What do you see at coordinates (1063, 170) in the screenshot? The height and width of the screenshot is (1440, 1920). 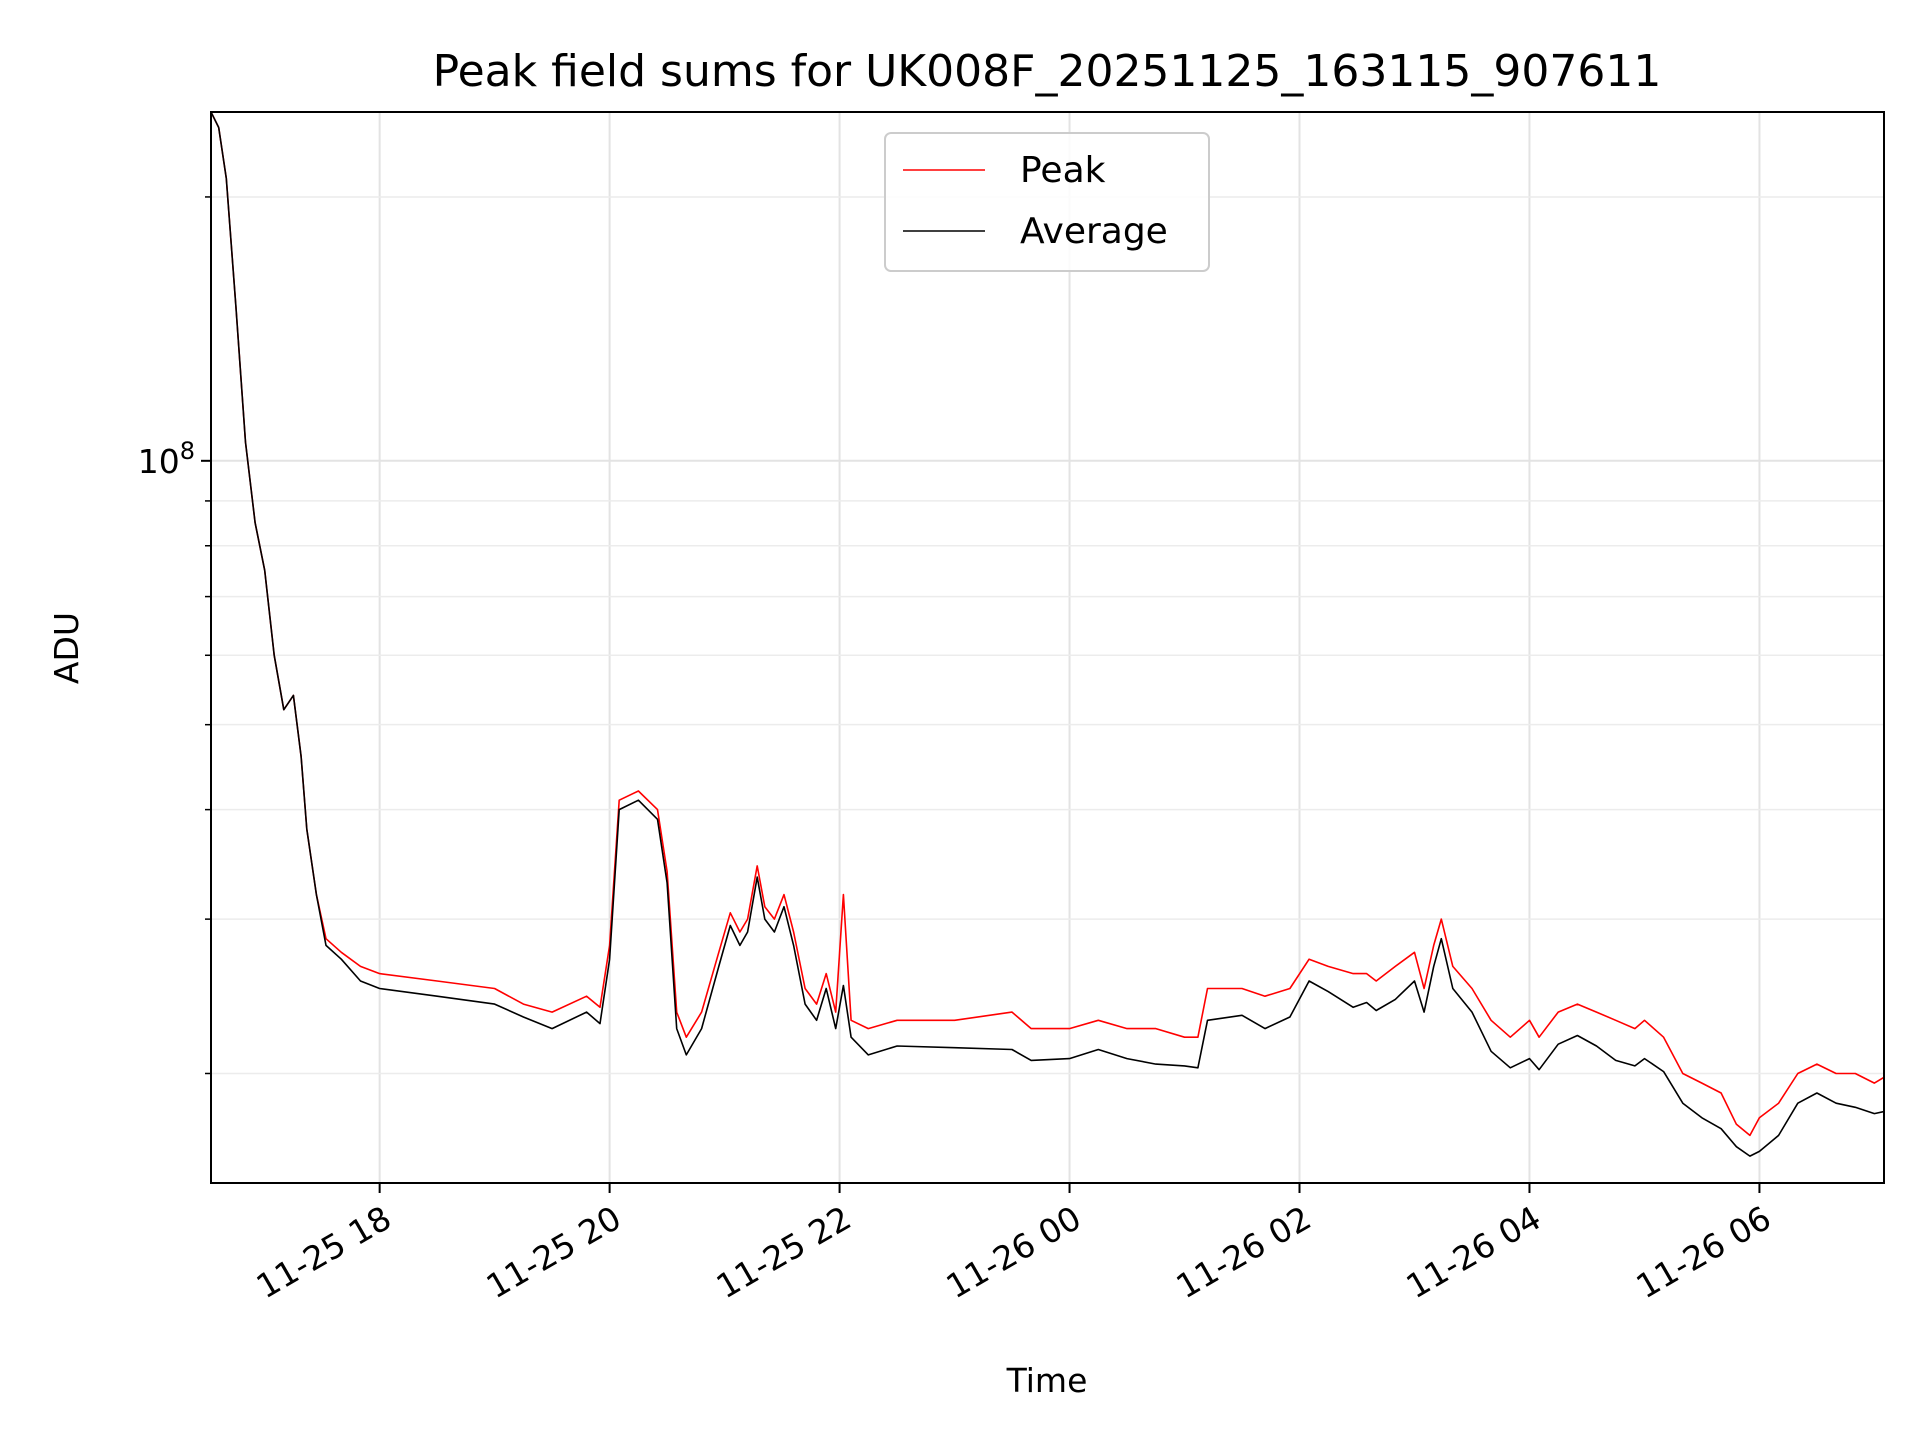 I see `legend-label-peak: Peak` at bounding box center [1063, 170].